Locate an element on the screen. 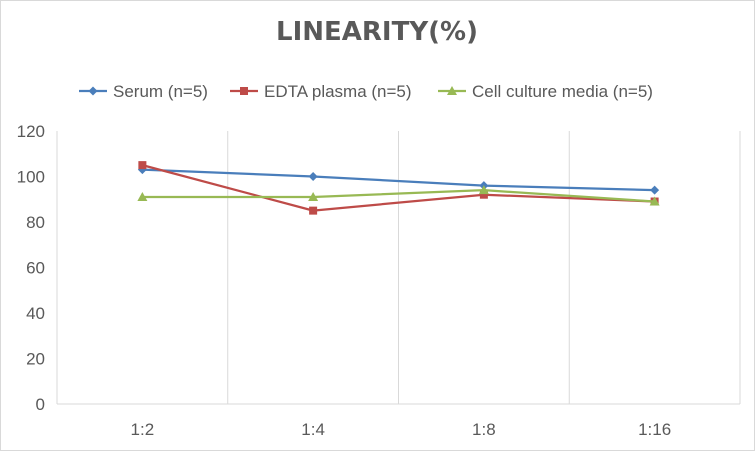 This screenshot has height=451, width=755. x-tick-label: 1:16 is located at coordinates (654, 429).